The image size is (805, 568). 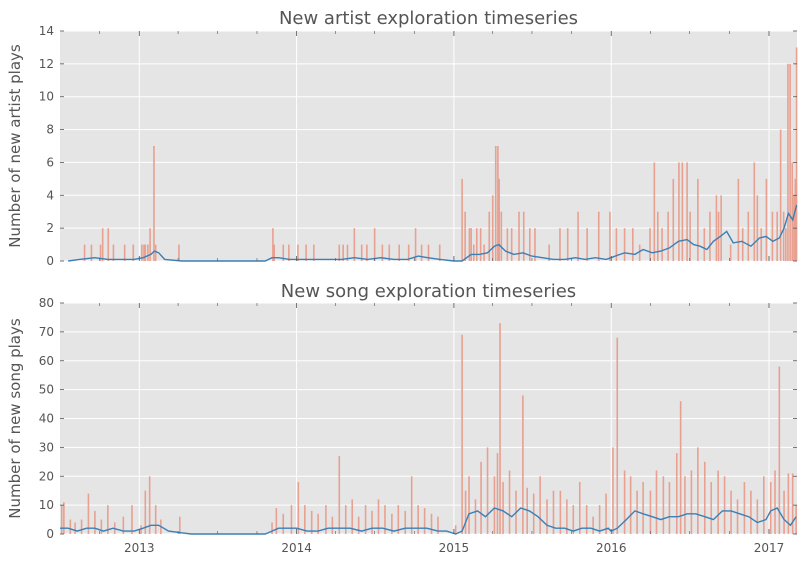 I want to click on song-ytick-label: 10, so click(x=46, y=505).